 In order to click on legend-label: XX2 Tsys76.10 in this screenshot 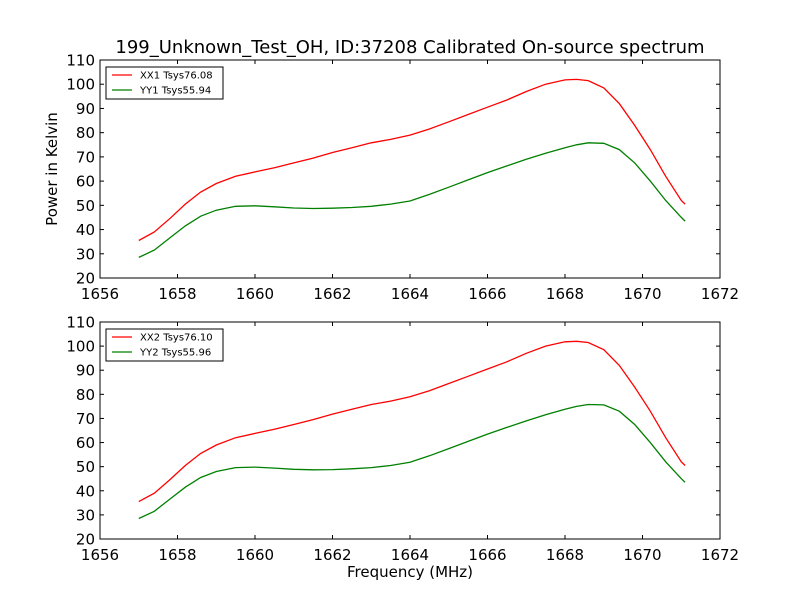, I will do `click(176, 338)`.